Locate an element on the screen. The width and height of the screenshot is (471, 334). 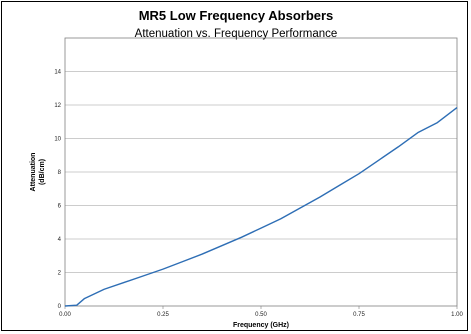
y-tick-label: 12 is located at coordinates (57, 106).